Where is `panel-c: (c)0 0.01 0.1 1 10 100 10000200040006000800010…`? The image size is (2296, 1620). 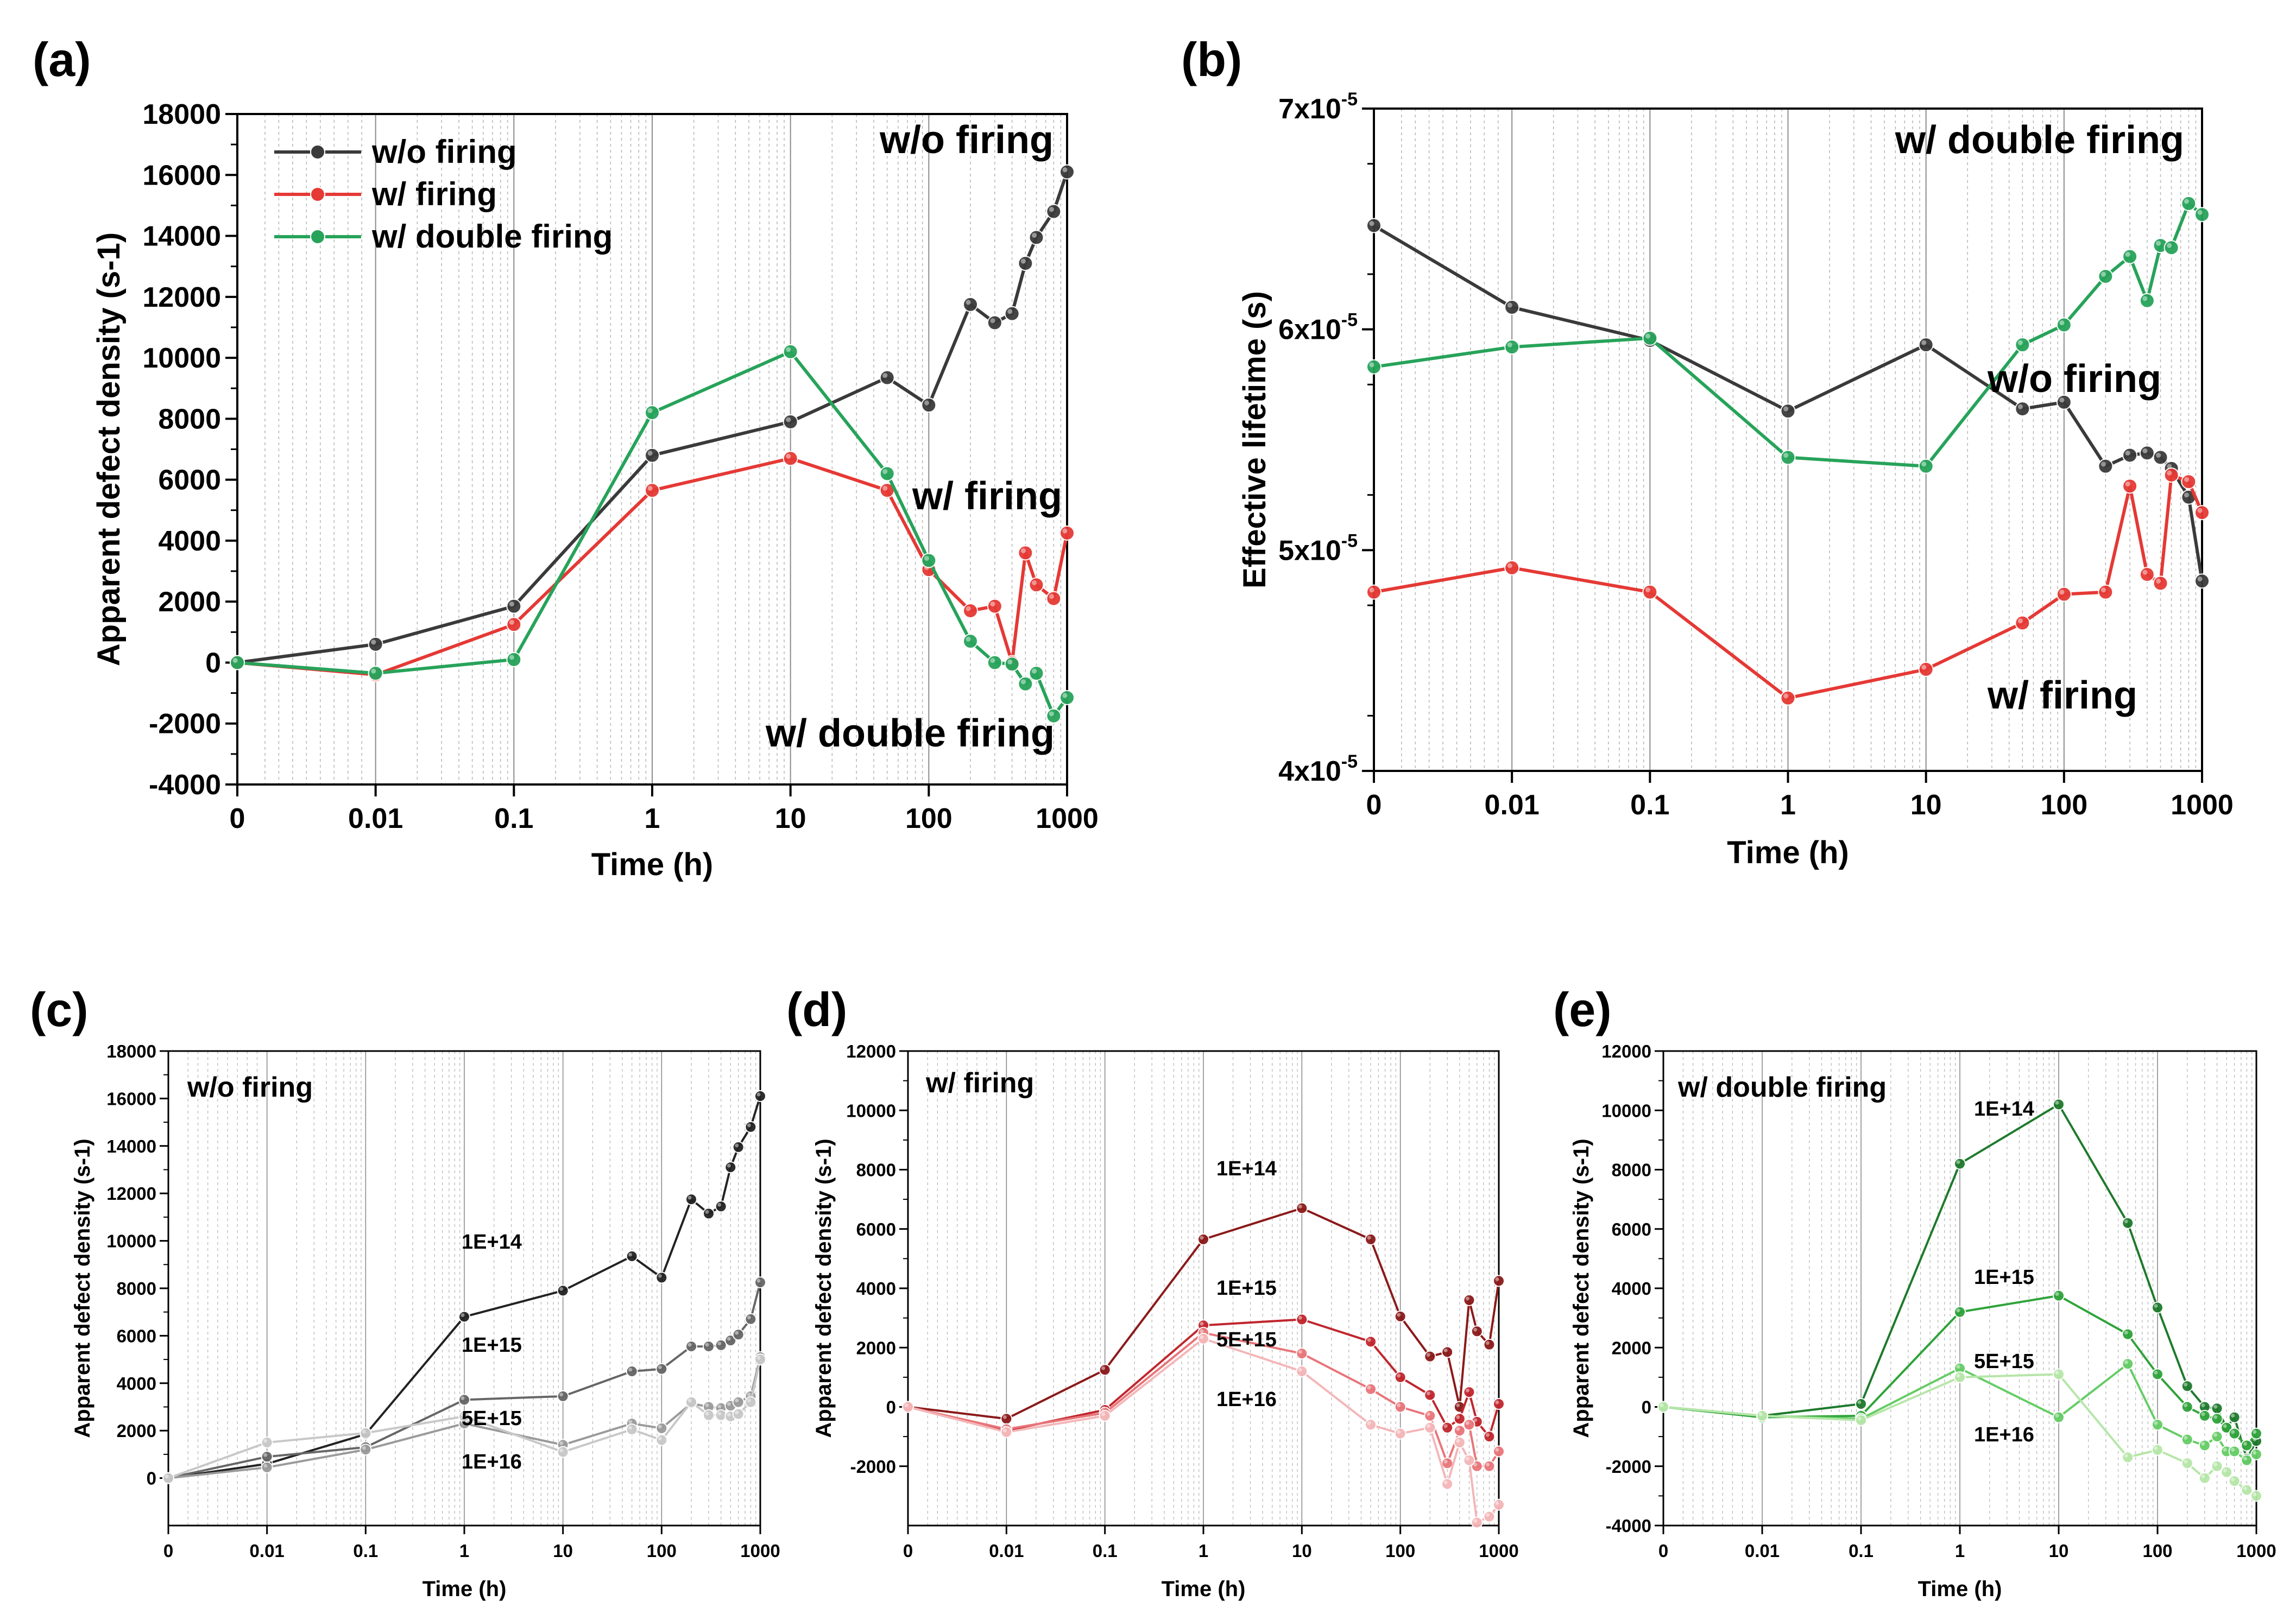 panel-c: (c)0 0.01 0.1 1 10 100 10000200040006000800010… is located at coordinates (405, 1292).